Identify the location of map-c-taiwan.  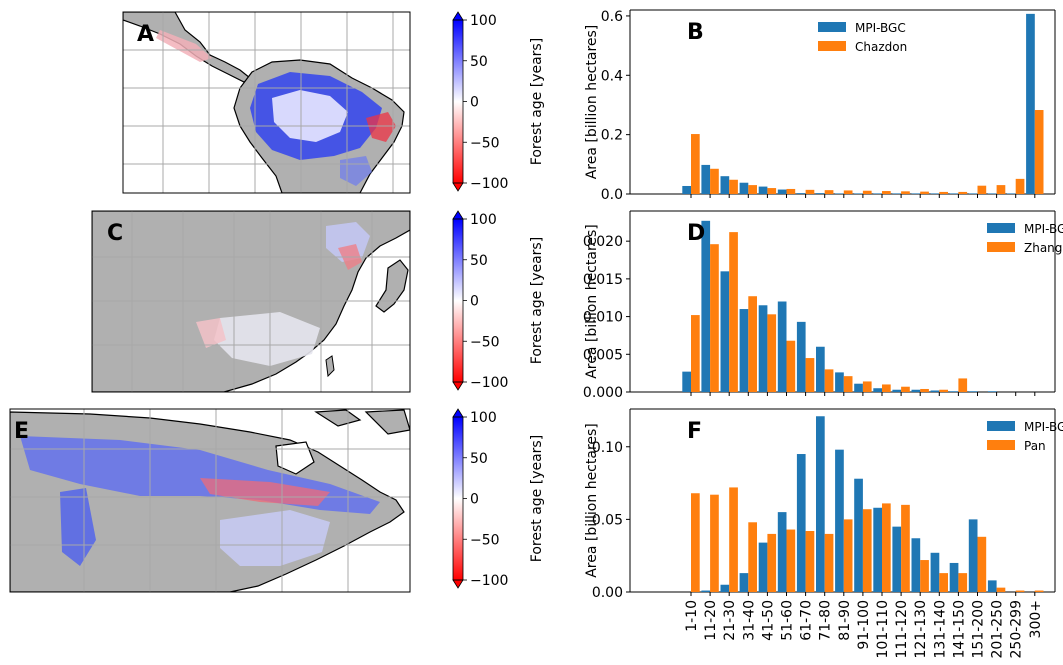
(330, 366).